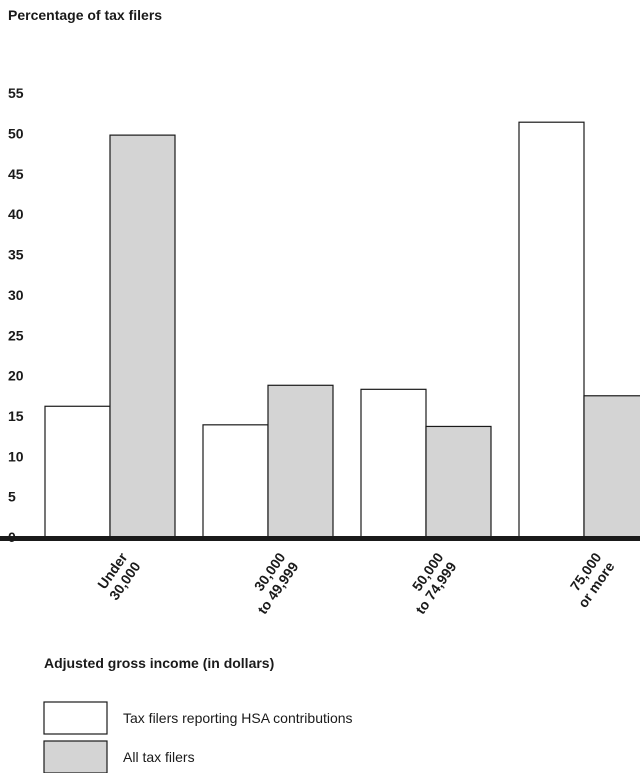 This screenshot has width=640, height=773. I want to click on x-axis-title: Adjusted gross income (in dollars), so click(159, 663).